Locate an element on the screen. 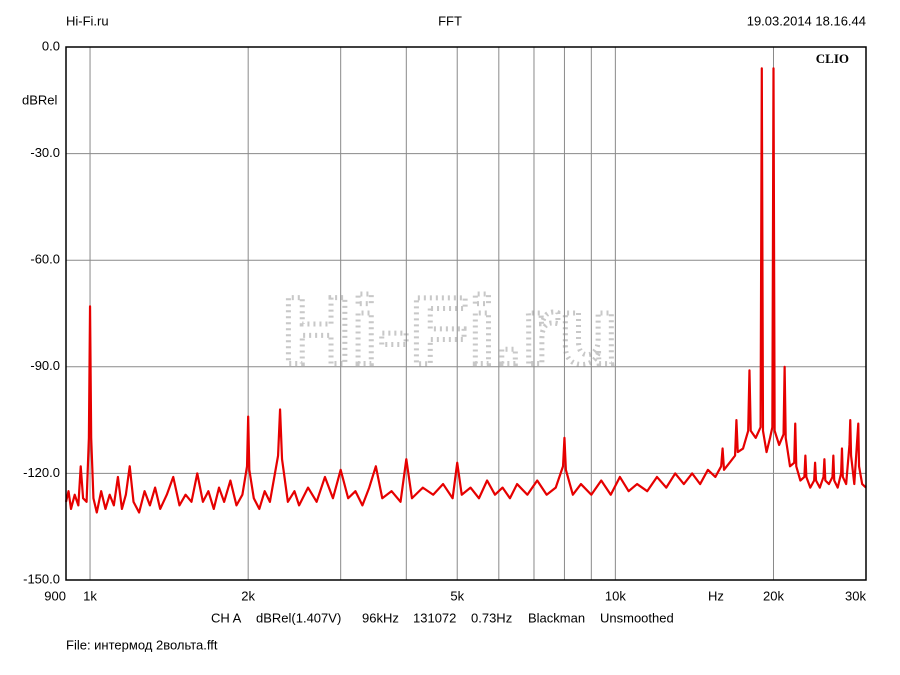 This screenshot has height=675, width=900. x-tick-label: 900 is located at coordinates (55, 595).